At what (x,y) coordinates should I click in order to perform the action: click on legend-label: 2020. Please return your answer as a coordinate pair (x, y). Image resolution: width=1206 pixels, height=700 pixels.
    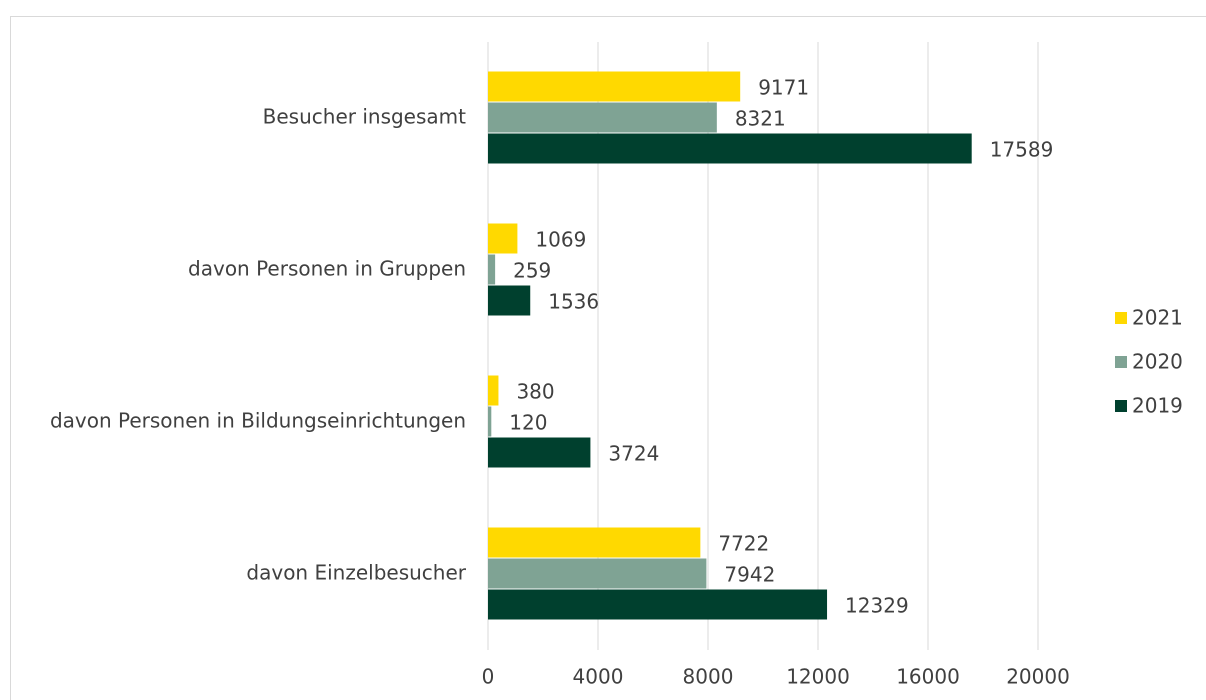
    Looking at the image, I should click on (1157, 362).